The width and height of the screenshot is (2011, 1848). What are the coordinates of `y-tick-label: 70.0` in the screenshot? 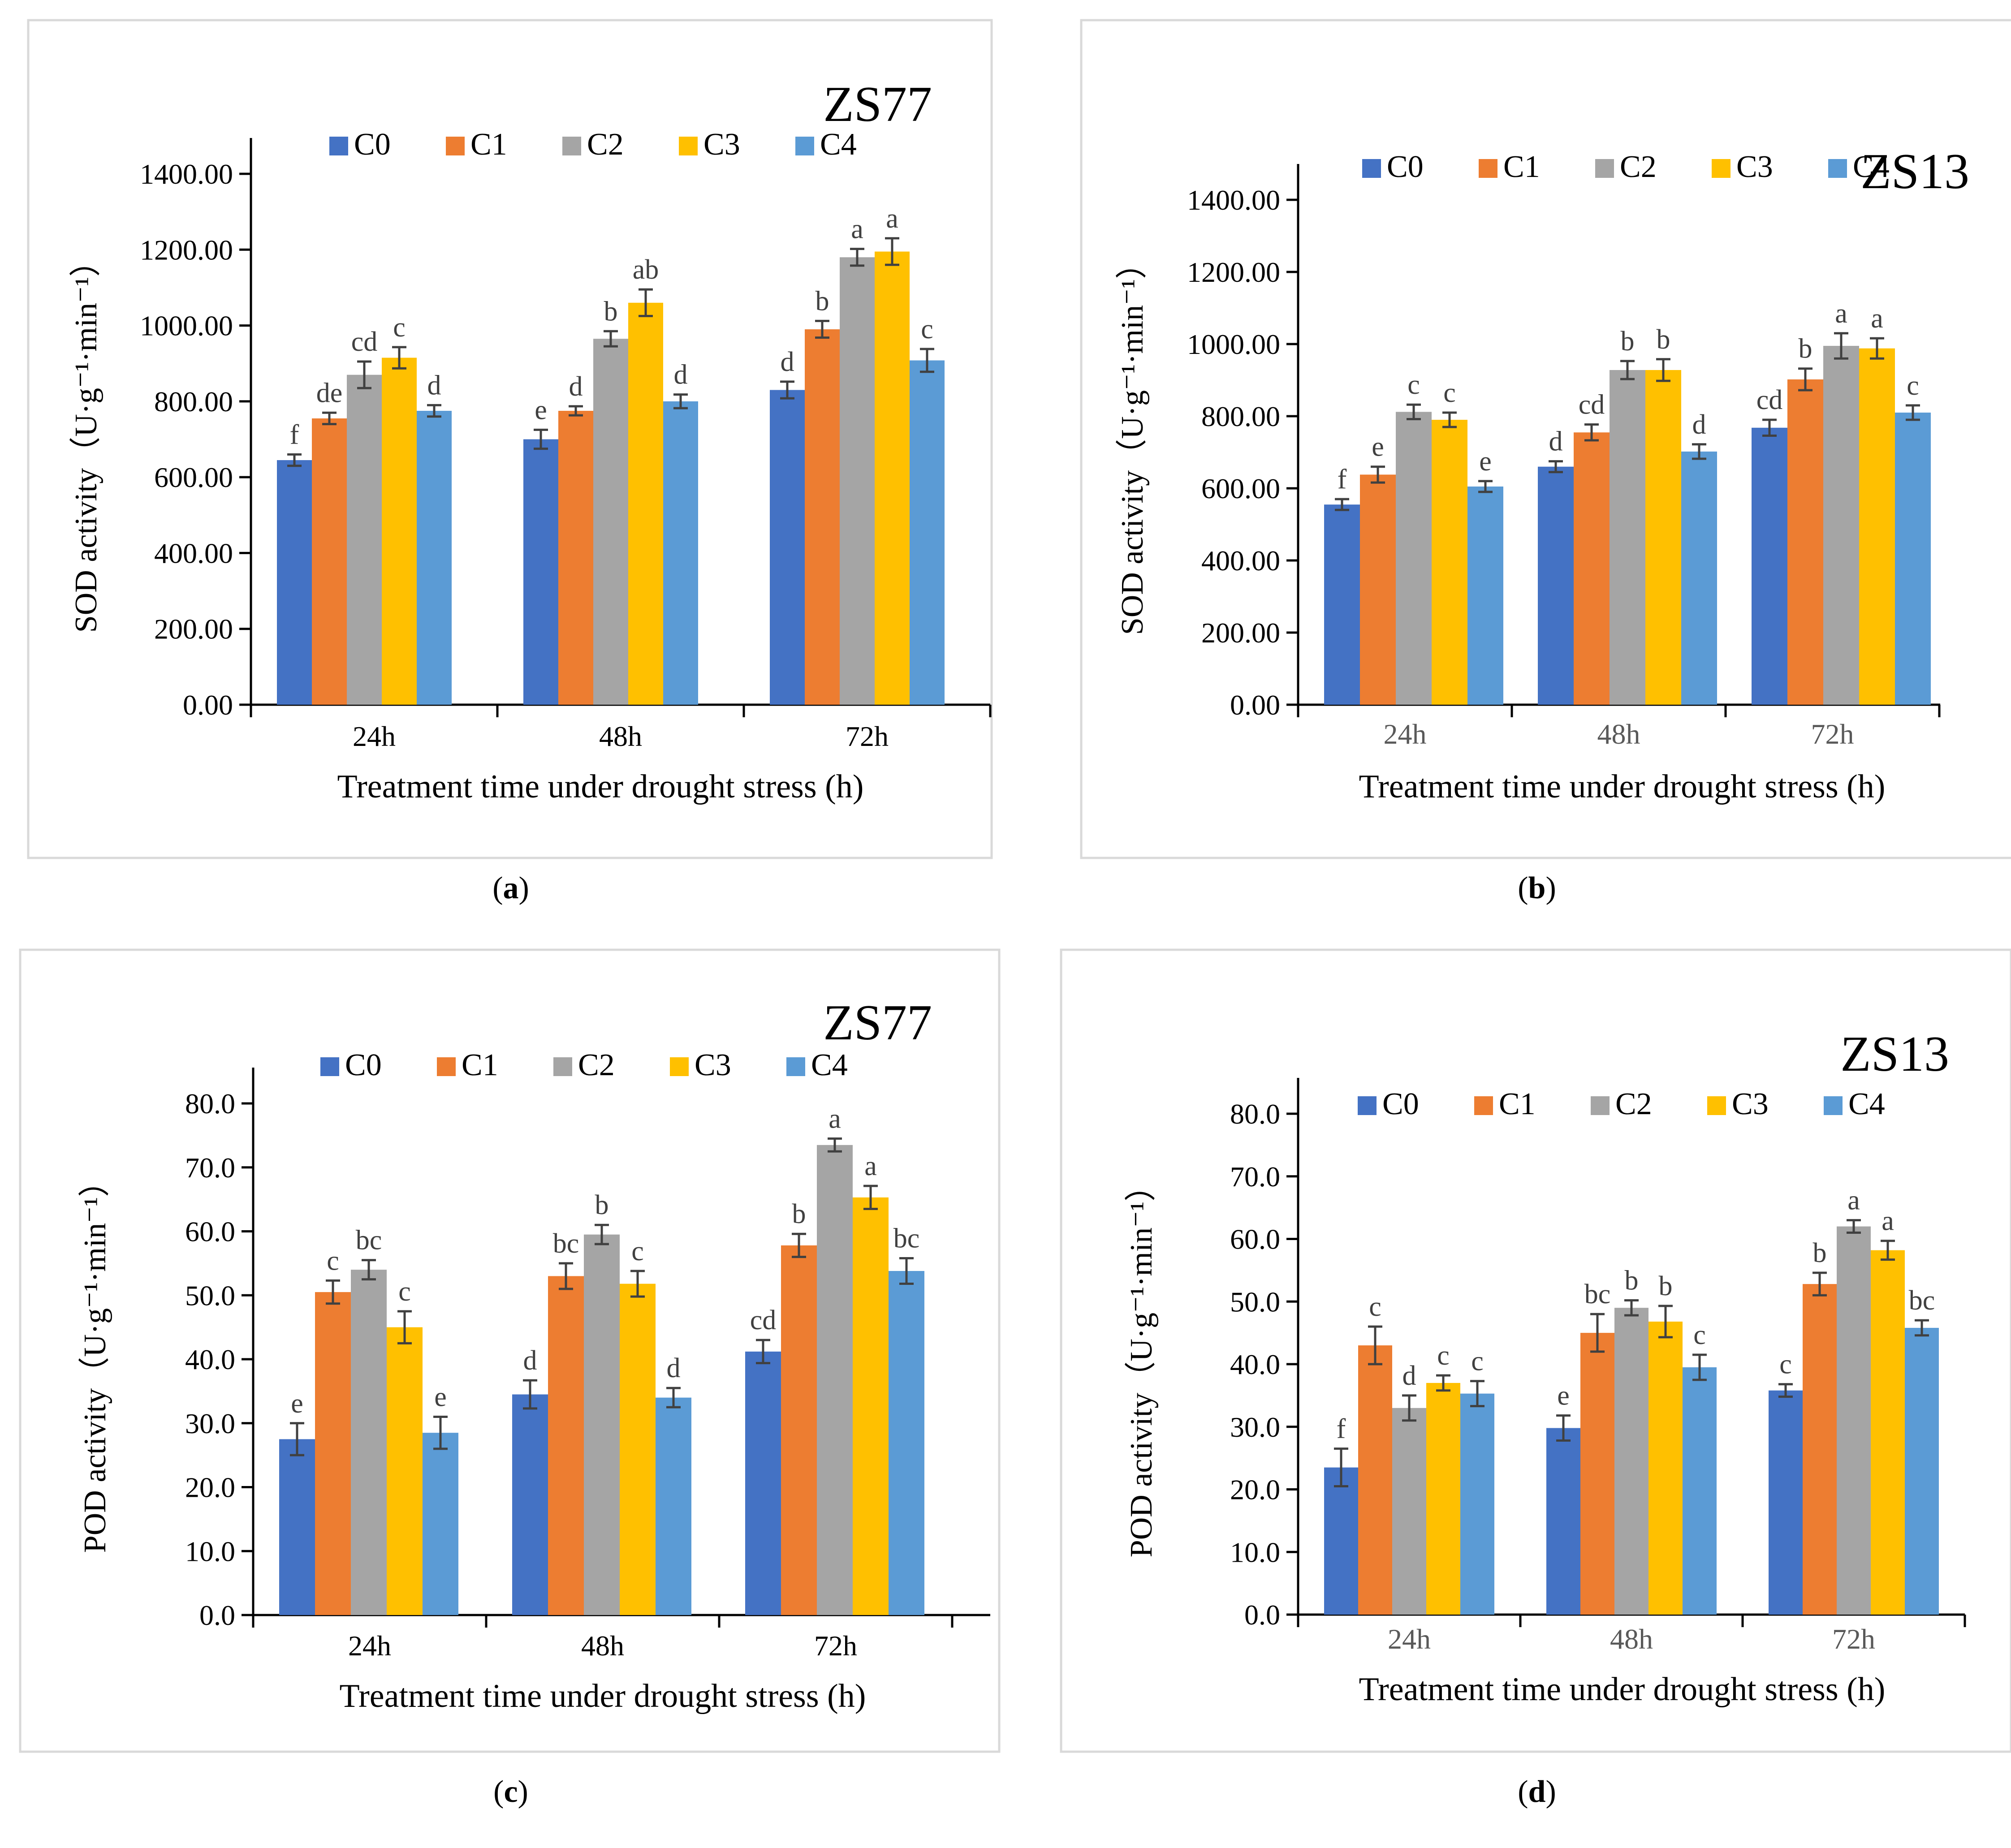 It's located at (1255, 1177).